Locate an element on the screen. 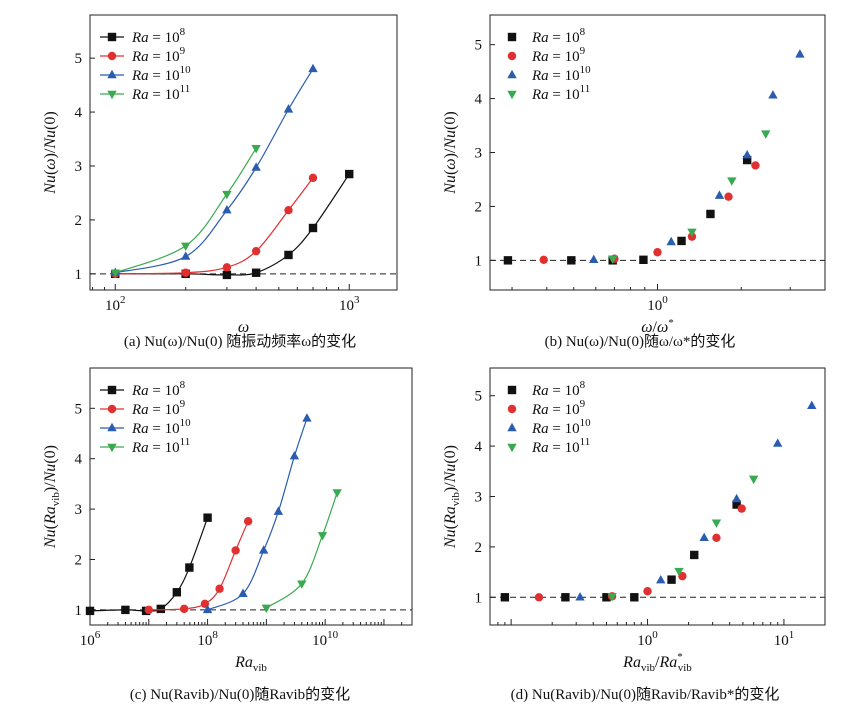  y-axis-label: Nu(Ravib)/Nu(0) is located at coordinates (52, 497).